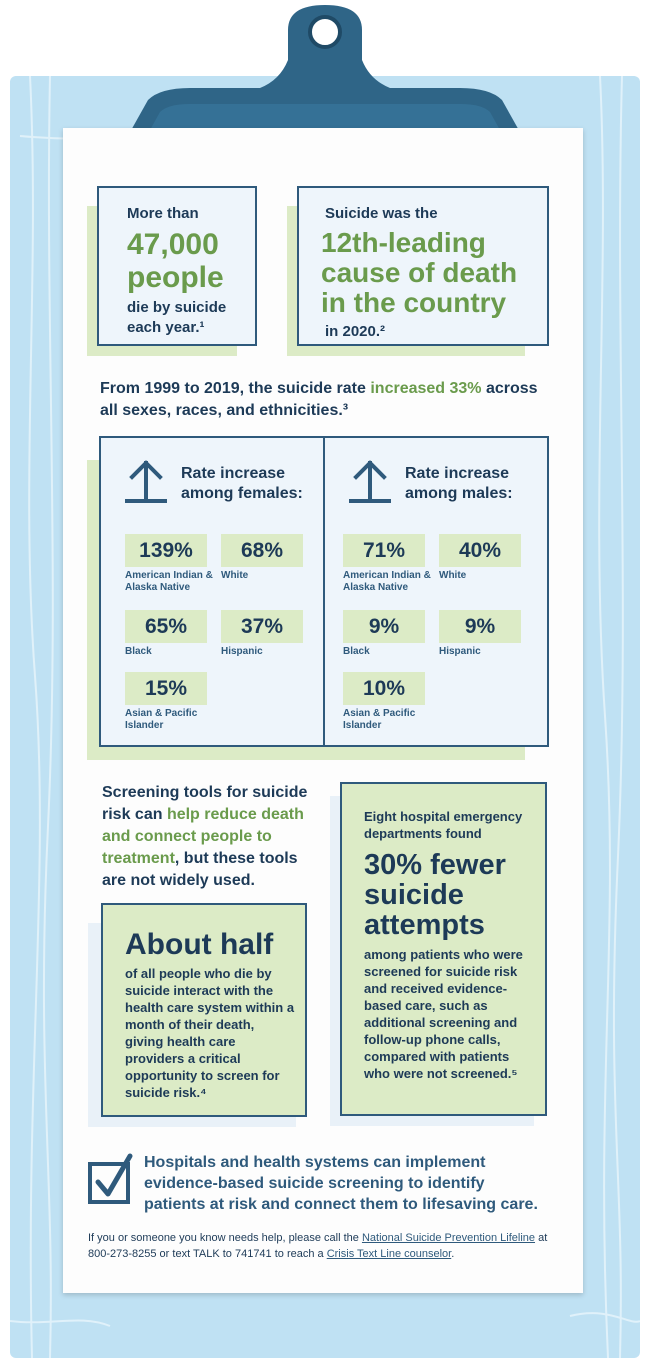 The image size is (650, 1367). I want to click on rate-item: 65% Black, so click(170, 634).